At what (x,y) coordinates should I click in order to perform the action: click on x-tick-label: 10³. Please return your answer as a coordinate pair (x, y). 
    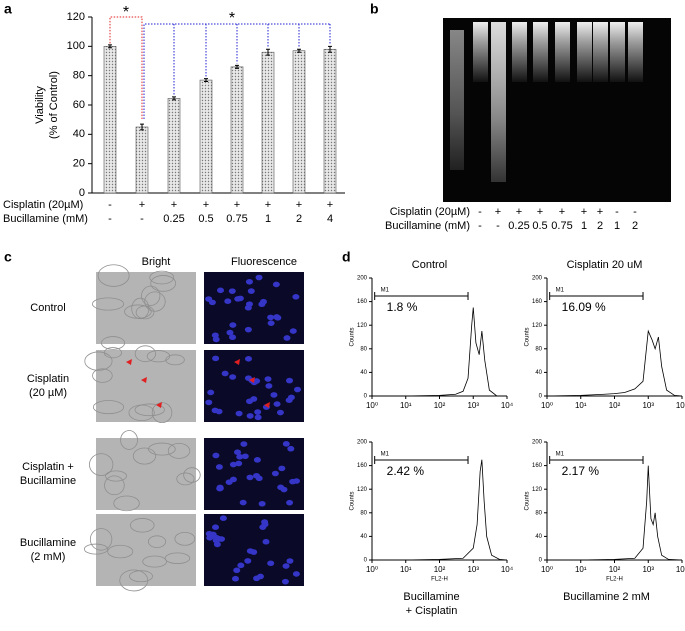
    Looking at the image, I should click on (473, 569).